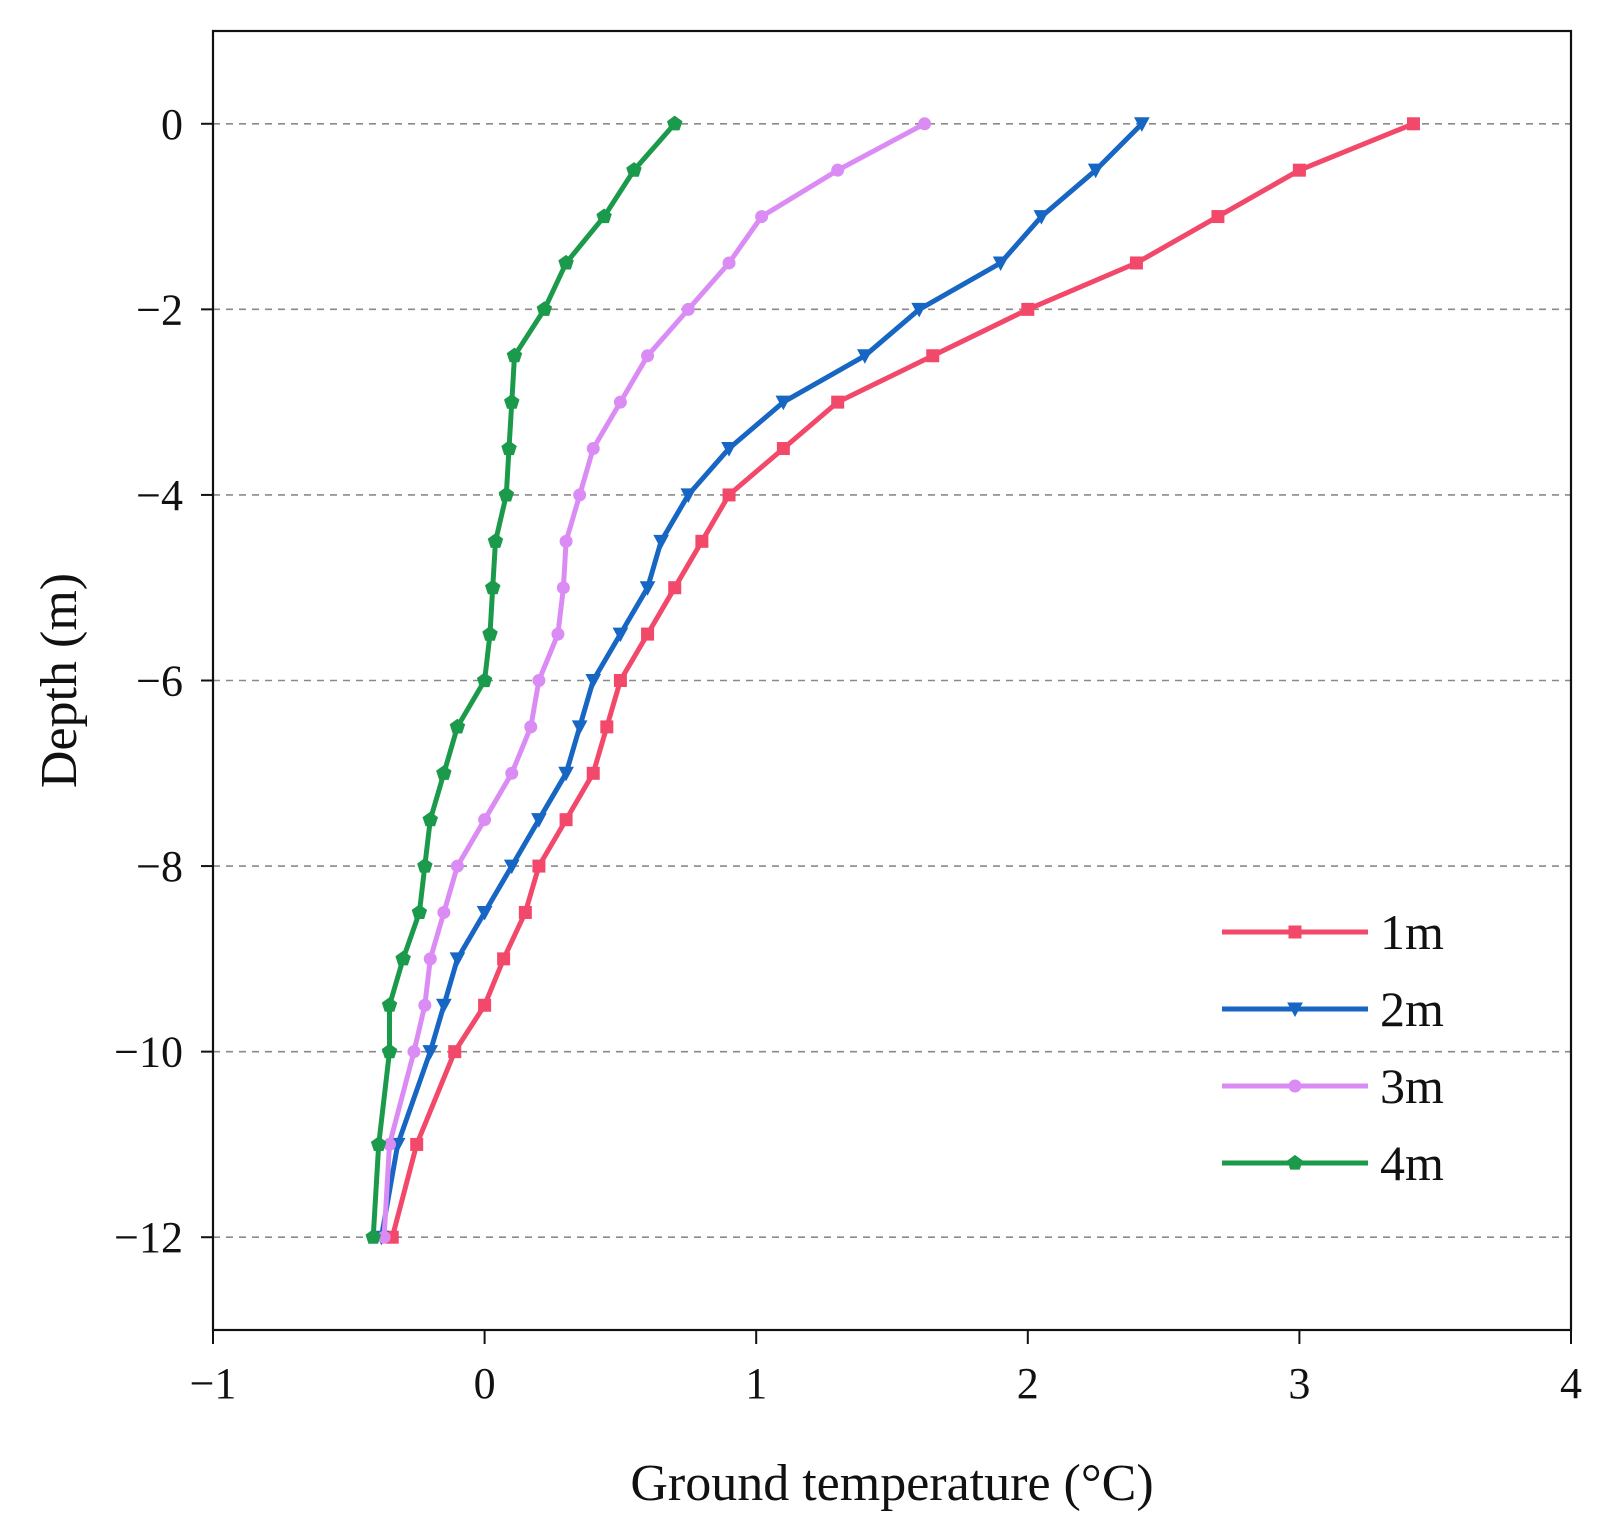 This screenshot has height=1535, width=1604. I want to click on y-tick-label: −4, so click(159, 495).